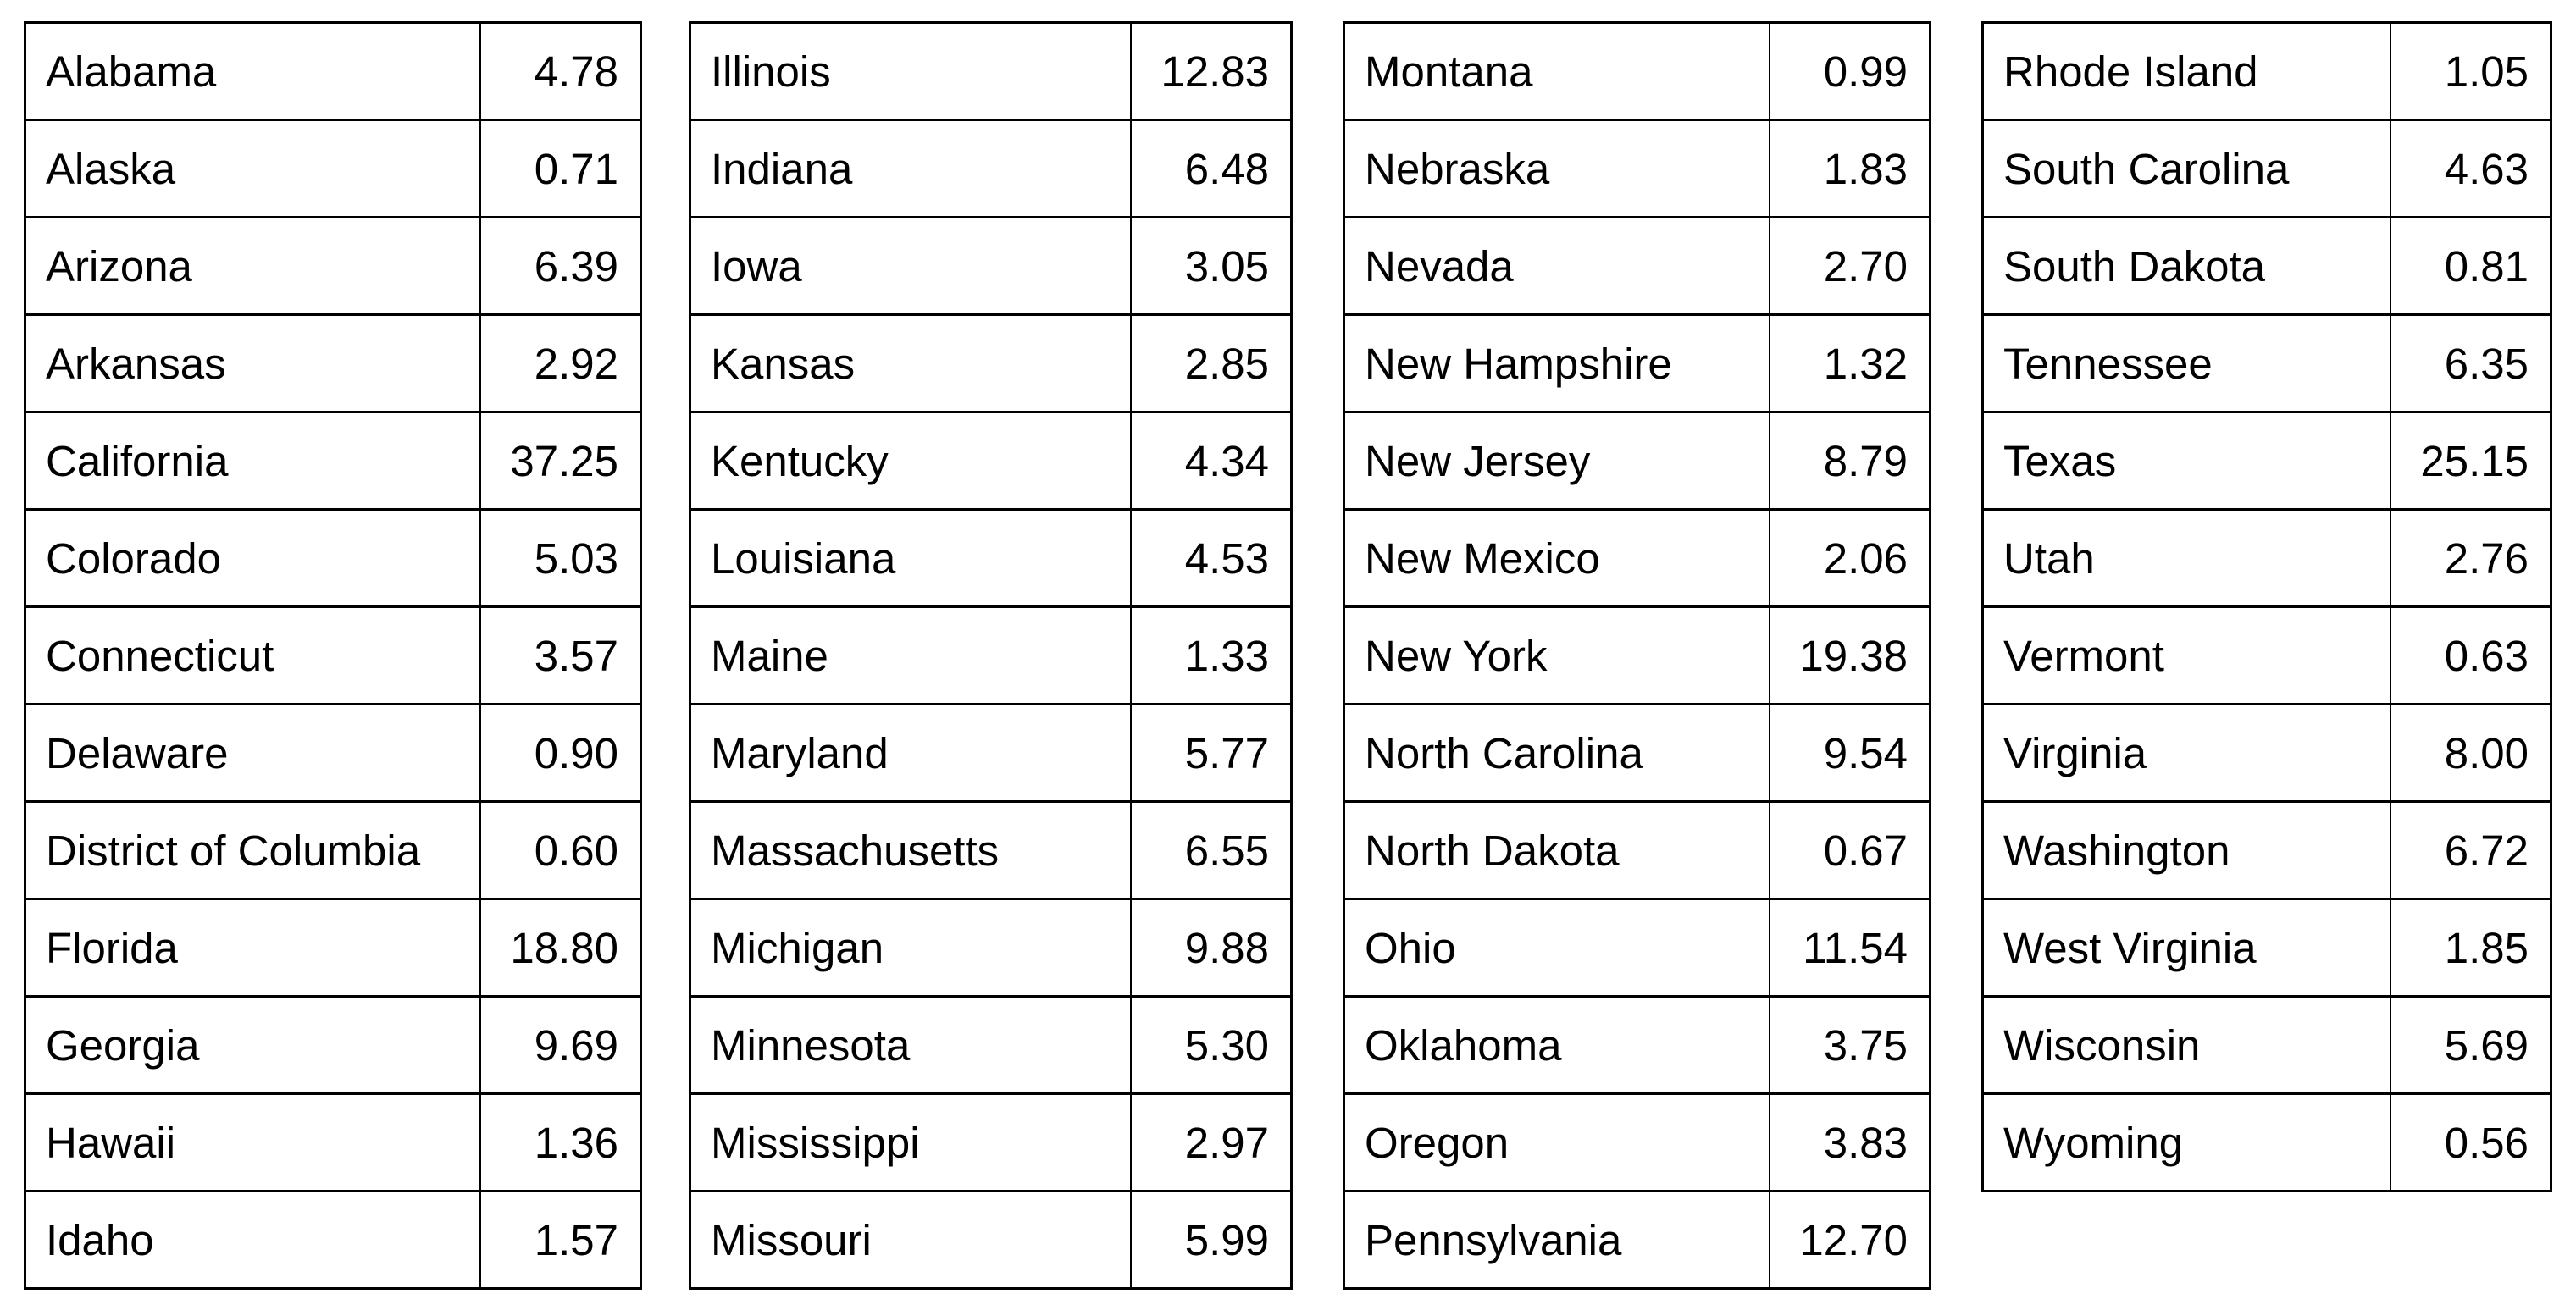 Image resolution: width=2576 pixels, height=1316 pixels. What do you see at coordinates (910, 169) in the screenshot?
I see `state-name-cell: Indiana` at bounding box center [910, 169].